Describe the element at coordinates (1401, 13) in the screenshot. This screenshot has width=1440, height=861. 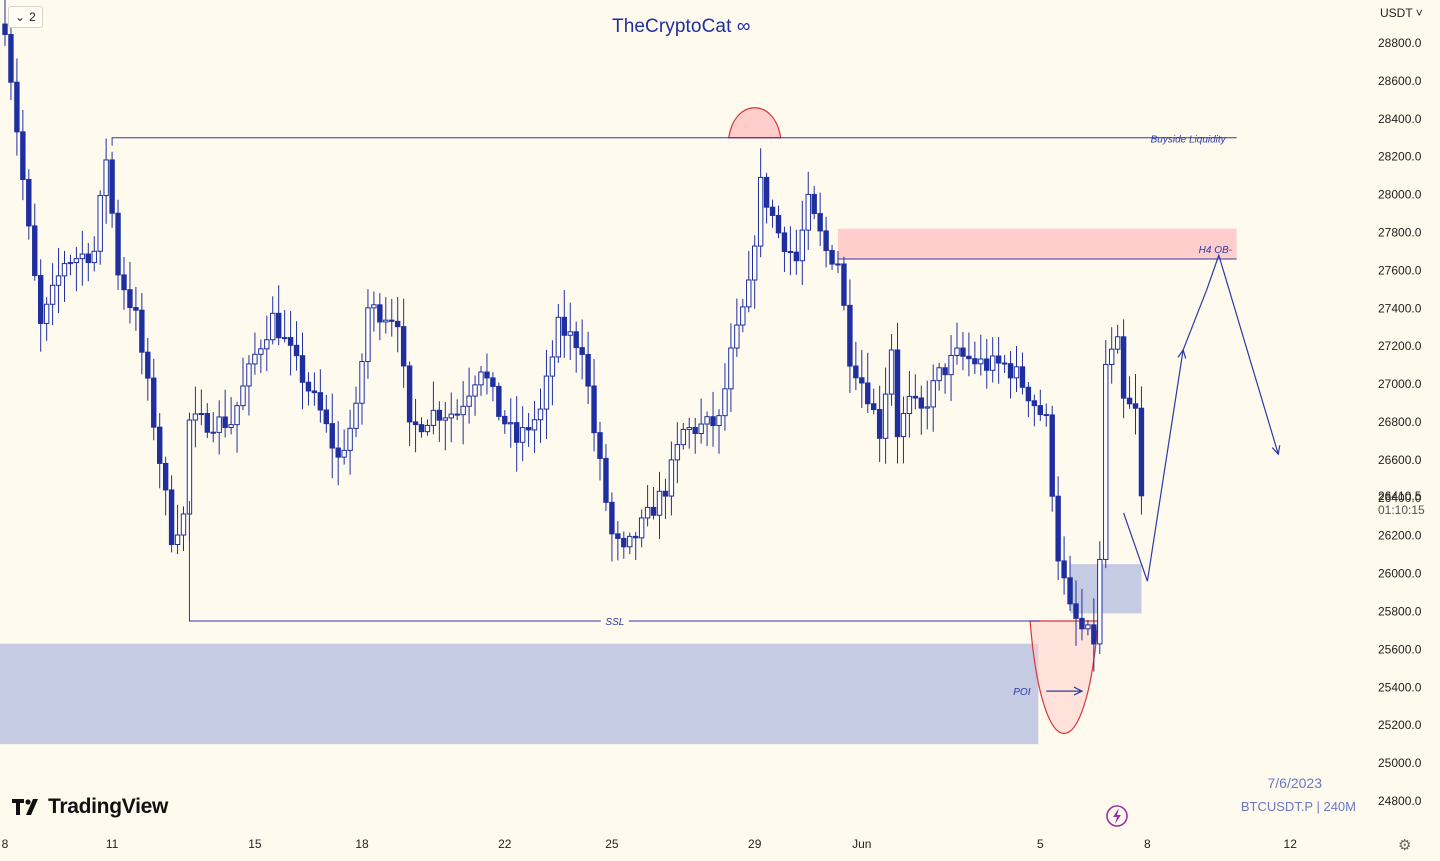
I see `currency-selector: USDT ˅` at that location.